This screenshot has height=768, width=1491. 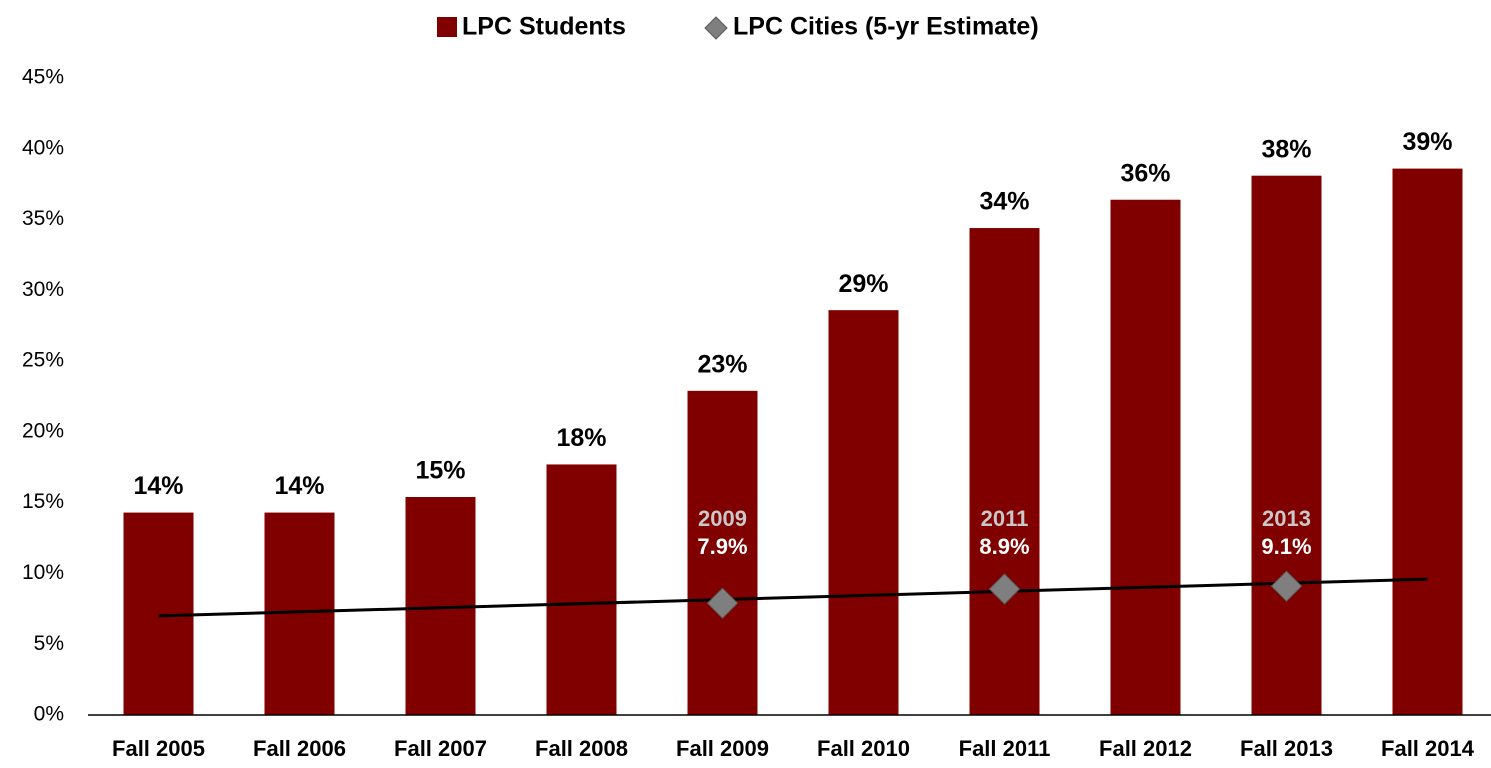 What do you see at coordinates (43, 501) in the screenshot?
I see `y-tick-label: 15%` at bounding box center [43, 501].